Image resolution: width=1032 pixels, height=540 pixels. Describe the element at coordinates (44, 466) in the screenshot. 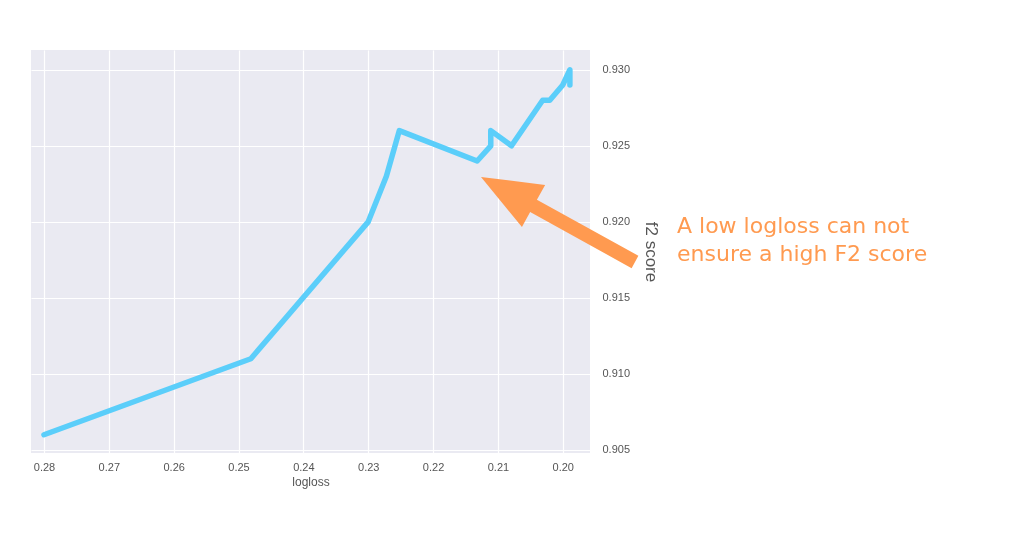

I see `x-tick-label: 0.28` at that location.